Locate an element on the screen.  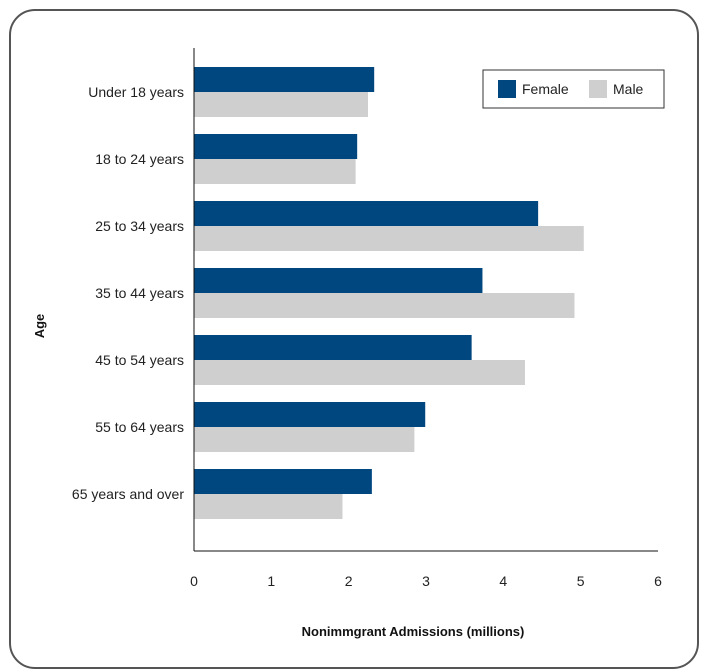
x-axis-title: Nonimmgrant Admissions (millions) is located at coordinates (413, 631).